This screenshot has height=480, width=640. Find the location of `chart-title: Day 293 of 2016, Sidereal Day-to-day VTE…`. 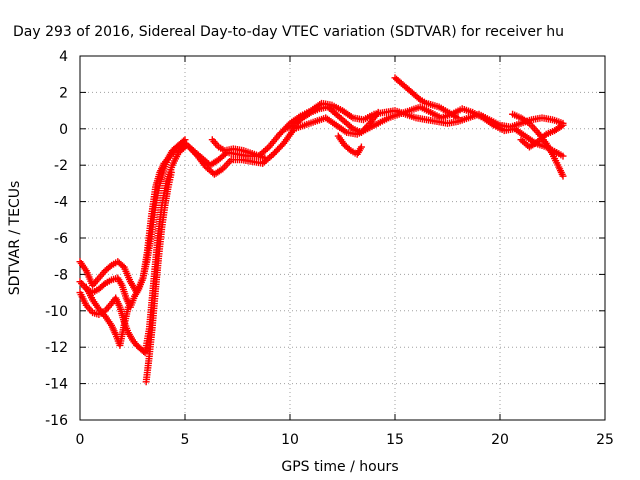

chart-title: Day 293 of 2016, Sidereal Day-to-day VTE… is located at coordinates (288, 32).